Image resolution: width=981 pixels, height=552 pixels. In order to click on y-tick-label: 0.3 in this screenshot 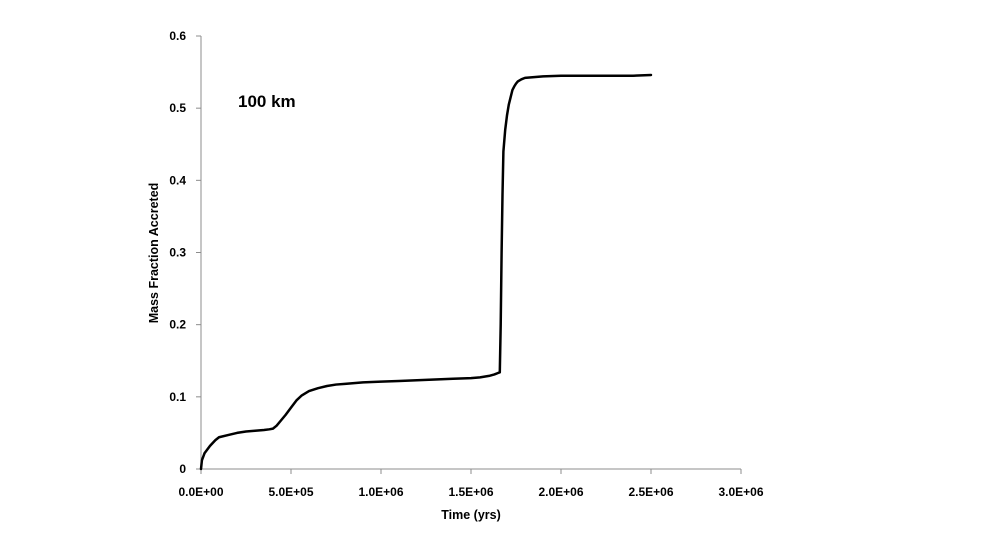, I will do `click(177, 253)`.